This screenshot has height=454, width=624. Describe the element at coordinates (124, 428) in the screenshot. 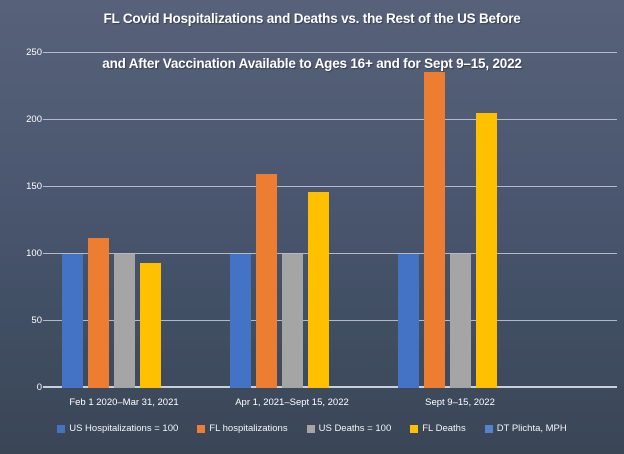

I see `legend-label: US Hospitalizations = 100` at that location.